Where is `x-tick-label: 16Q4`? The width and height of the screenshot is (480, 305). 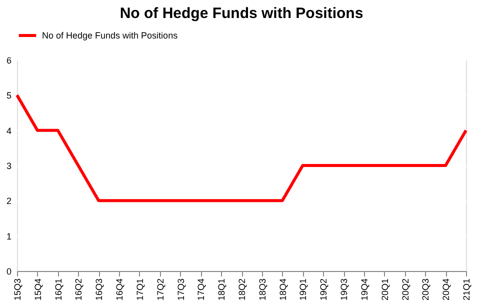
x-tick-label: 16Q4 is located at coordinates (119, 289).